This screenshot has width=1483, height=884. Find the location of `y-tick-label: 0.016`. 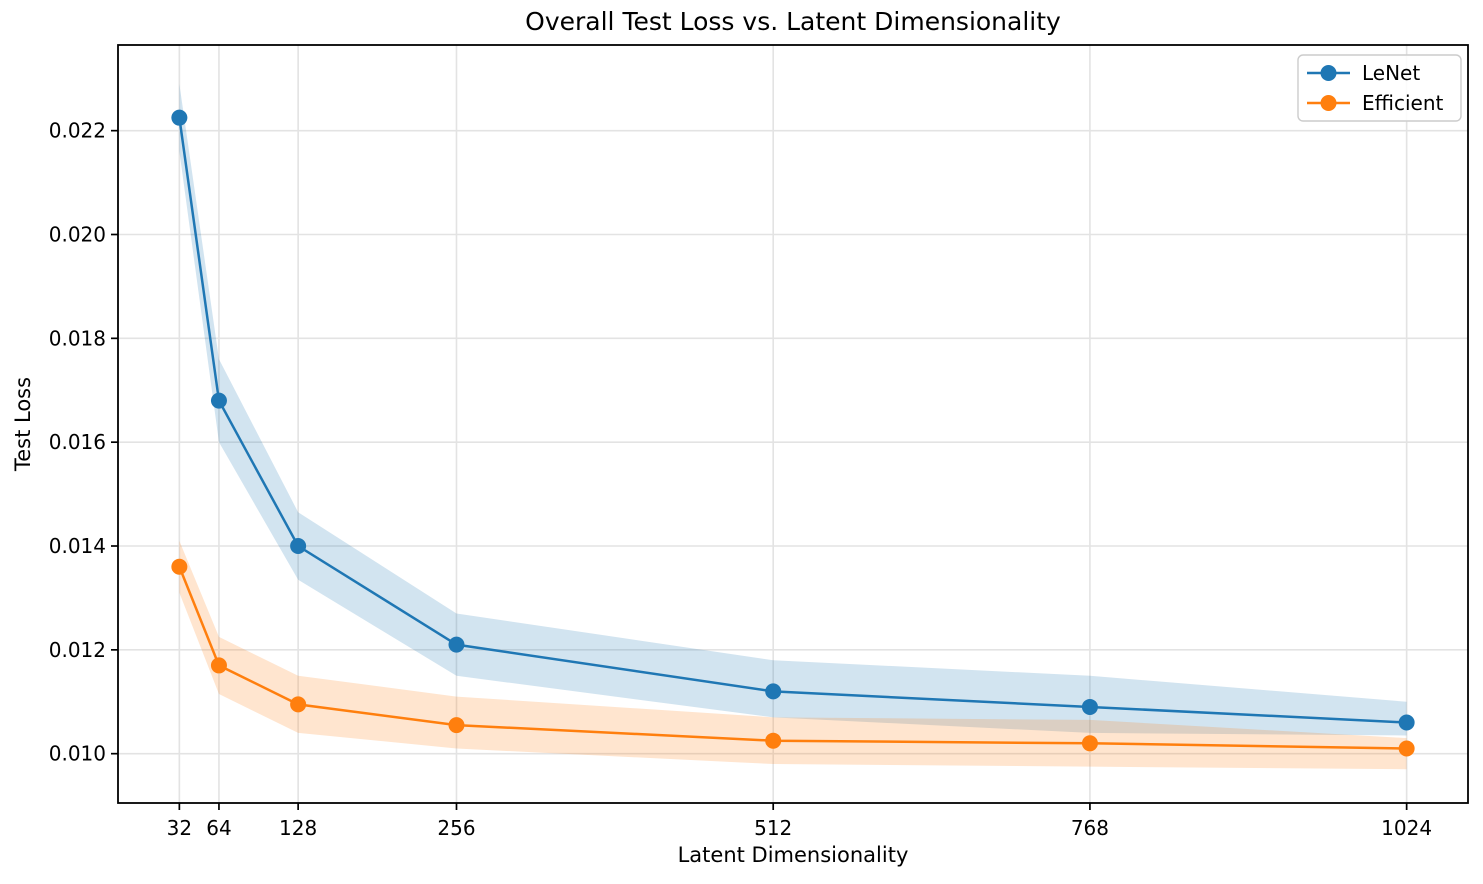

y-tick-label: 0.016 is located at coordinates (77, 442).